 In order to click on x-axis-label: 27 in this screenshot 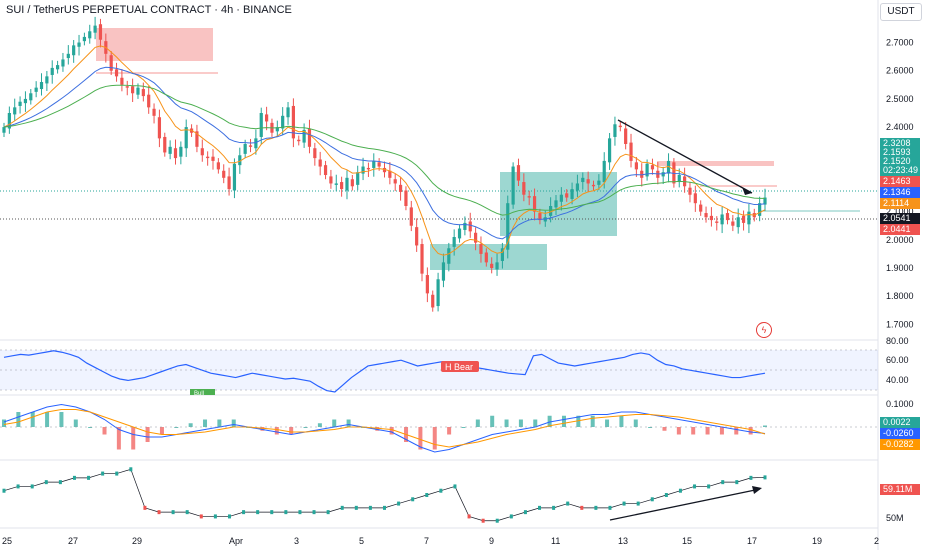, I will do `click(73, 541)`.